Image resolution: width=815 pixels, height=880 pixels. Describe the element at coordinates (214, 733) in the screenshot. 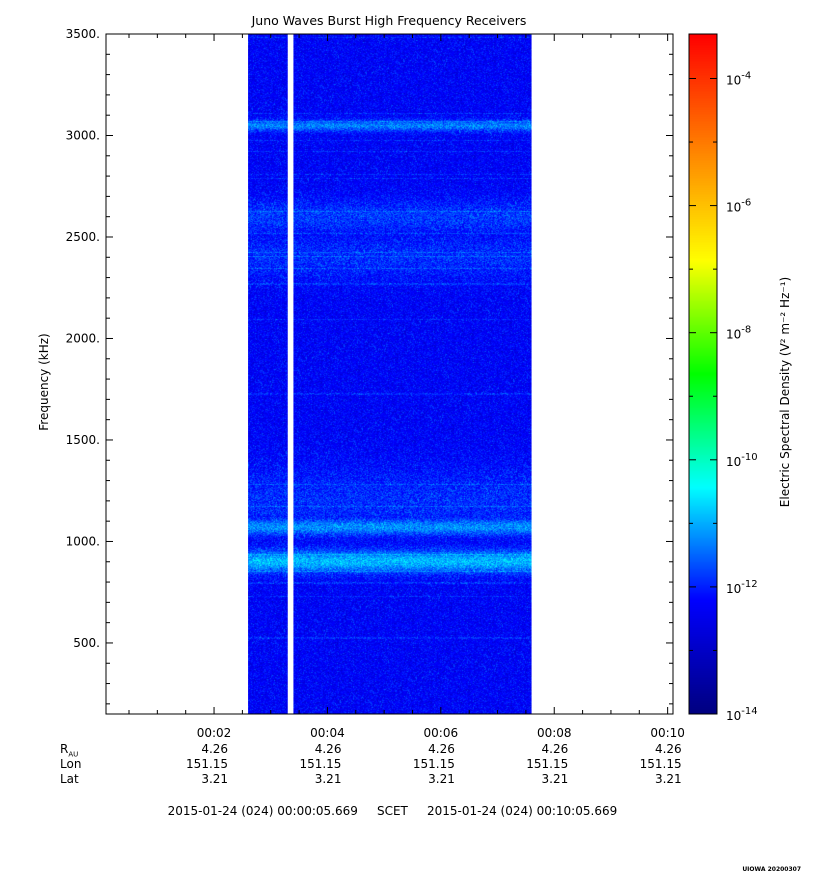

I see `x-tick-label: 00:02` at that location.